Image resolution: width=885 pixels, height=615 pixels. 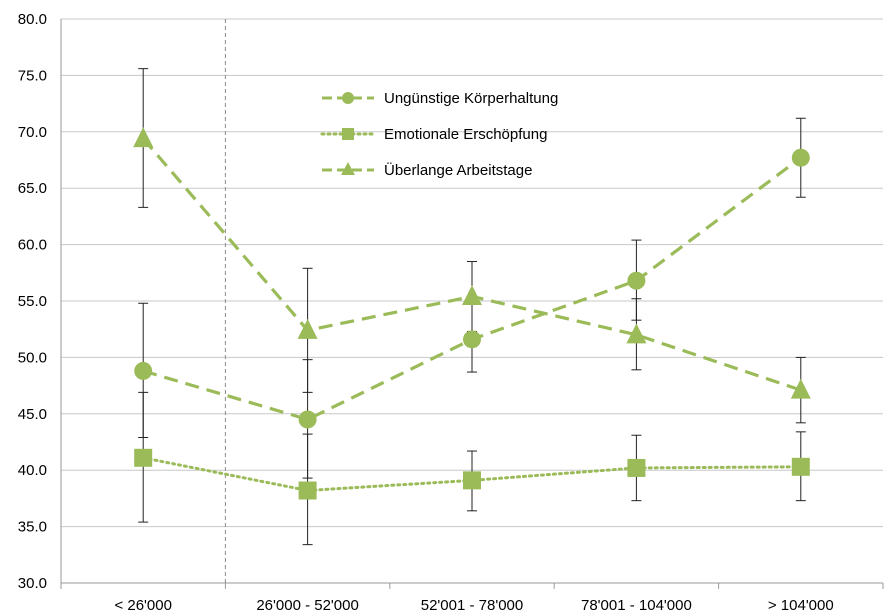 What do you see at coordinates (32, 188) in the screenshot?
I see `y-tick-label: 65.0` at bounding box center [32, 188].